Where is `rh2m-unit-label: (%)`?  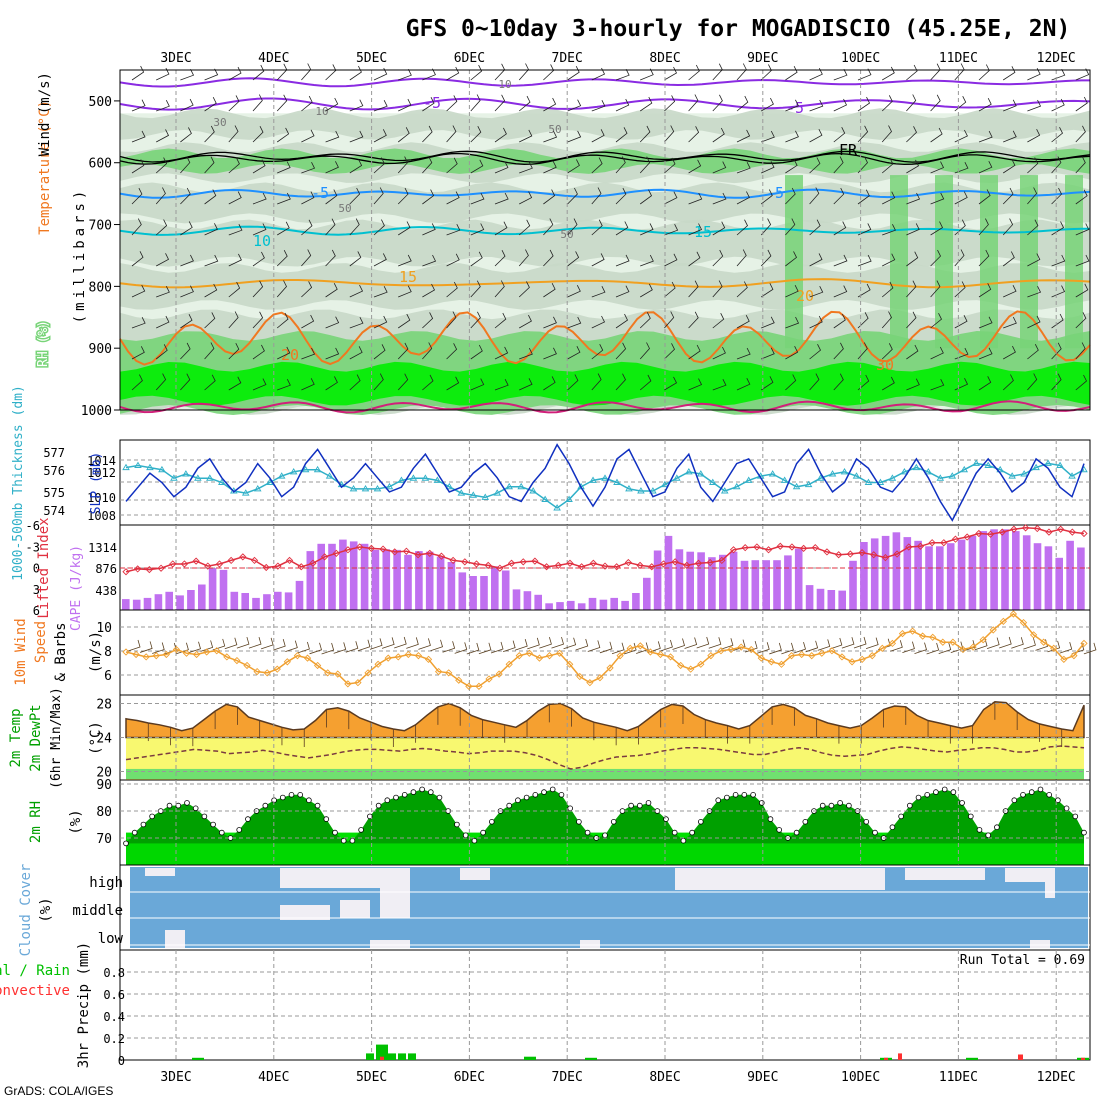
rh2m-unit-label: (%) is located at coordinates (76, 821).